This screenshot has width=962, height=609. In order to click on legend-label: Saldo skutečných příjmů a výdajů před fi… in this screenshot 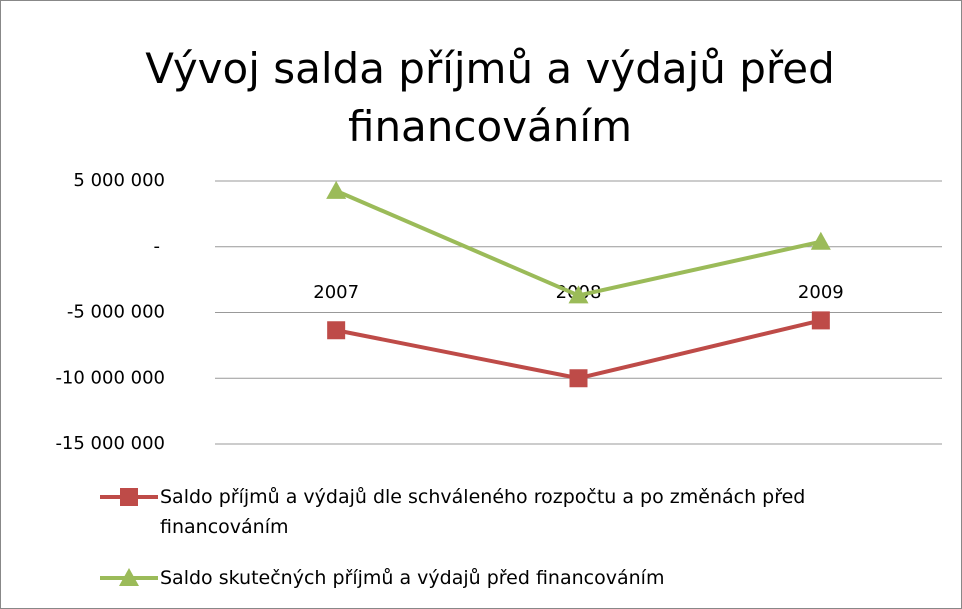, I will do `click(412, 578)`.